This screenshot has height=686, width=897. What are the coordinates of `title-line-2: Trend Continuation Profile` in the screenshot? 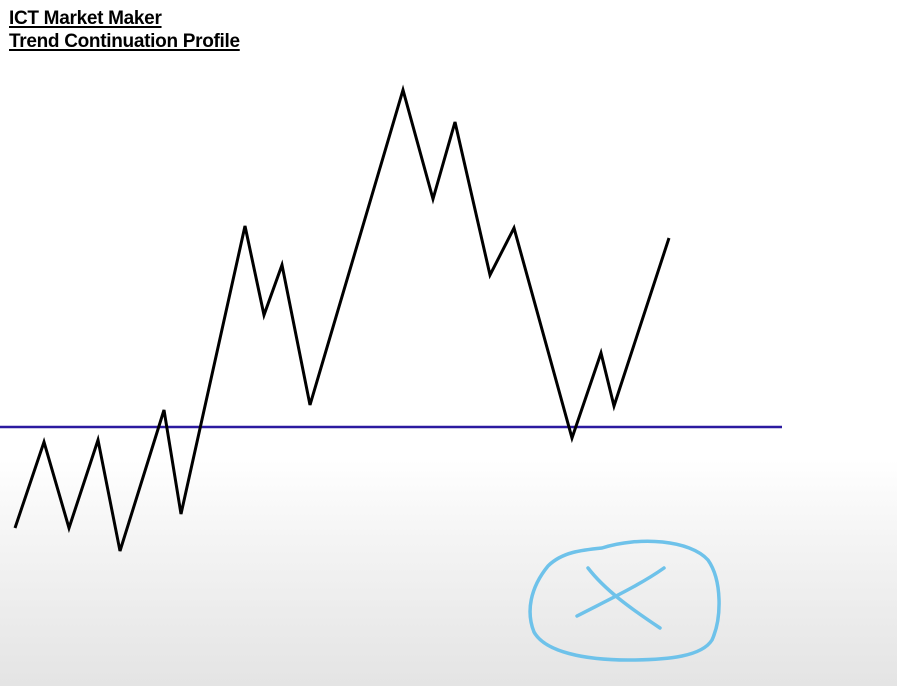 It's located at (124, 41).